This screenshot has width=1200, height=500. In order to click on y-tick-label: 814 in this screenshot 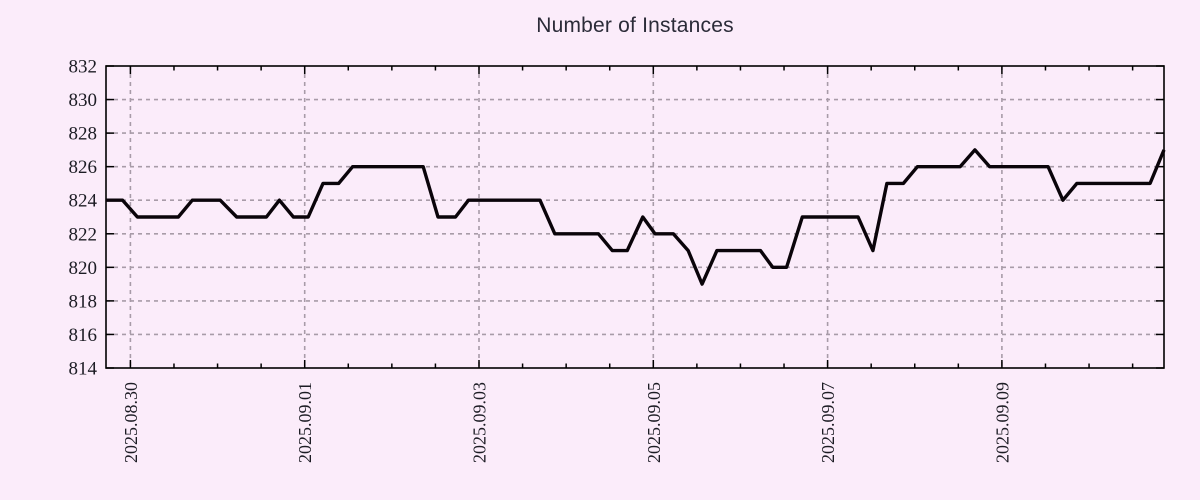, I will do `click(83, 369)`.